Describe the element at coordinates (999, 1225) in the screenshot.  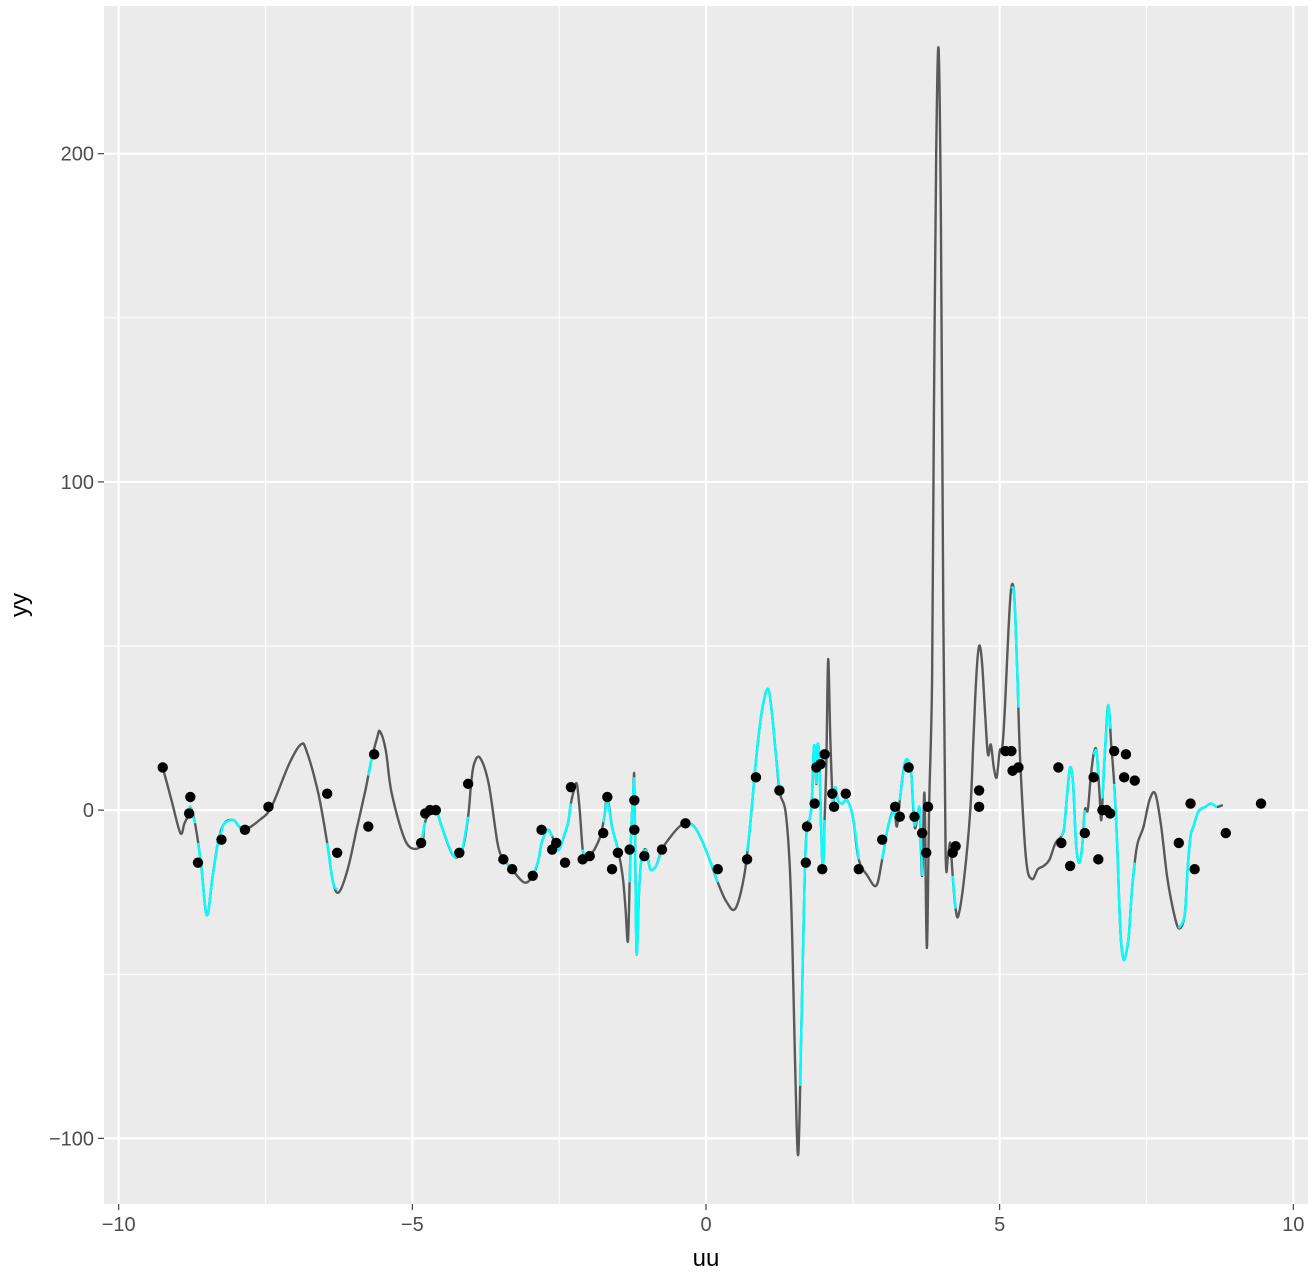
I see `x-tick-label: 5` at that location.